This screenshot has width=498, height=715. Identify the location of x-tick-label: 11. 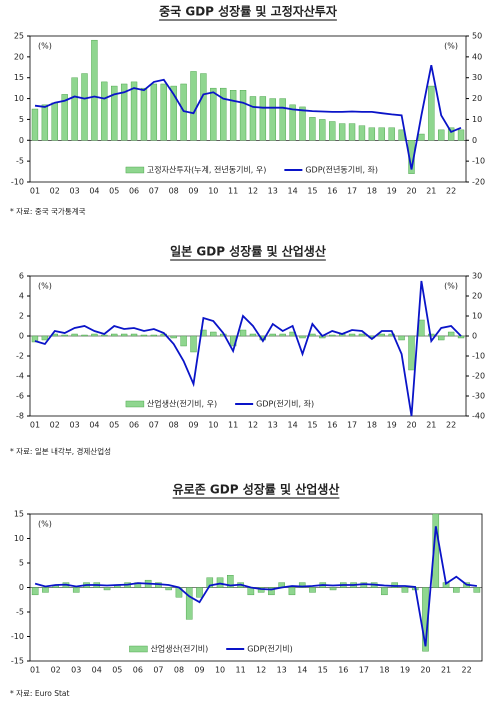
(233, 425).